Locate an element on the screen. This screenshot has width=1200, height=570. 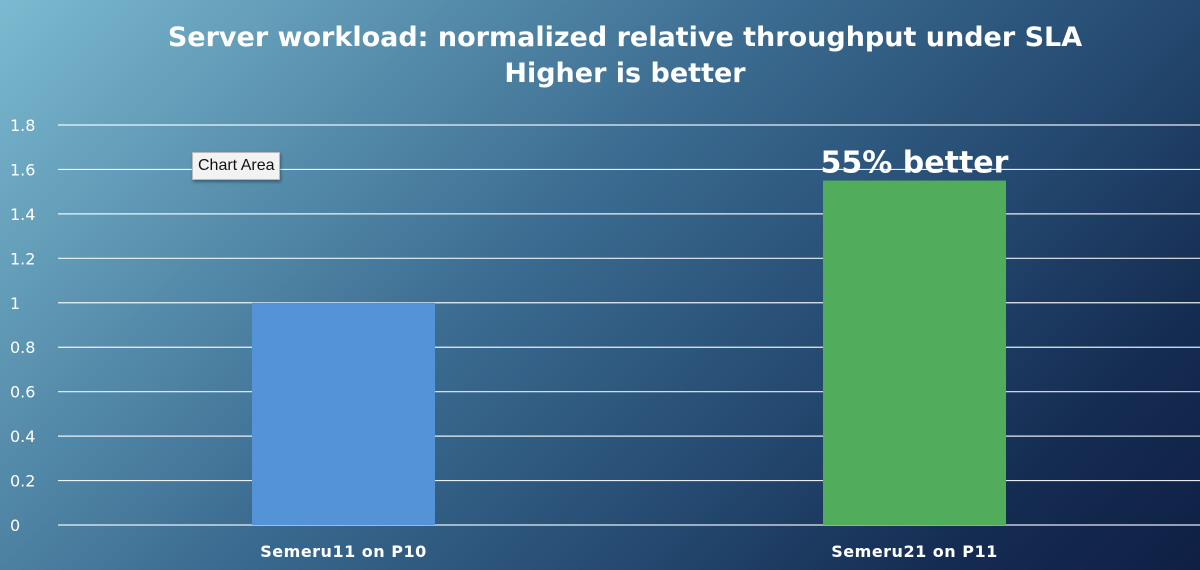
y-tick-label: 0.2 is located at coordinates (22, 481).